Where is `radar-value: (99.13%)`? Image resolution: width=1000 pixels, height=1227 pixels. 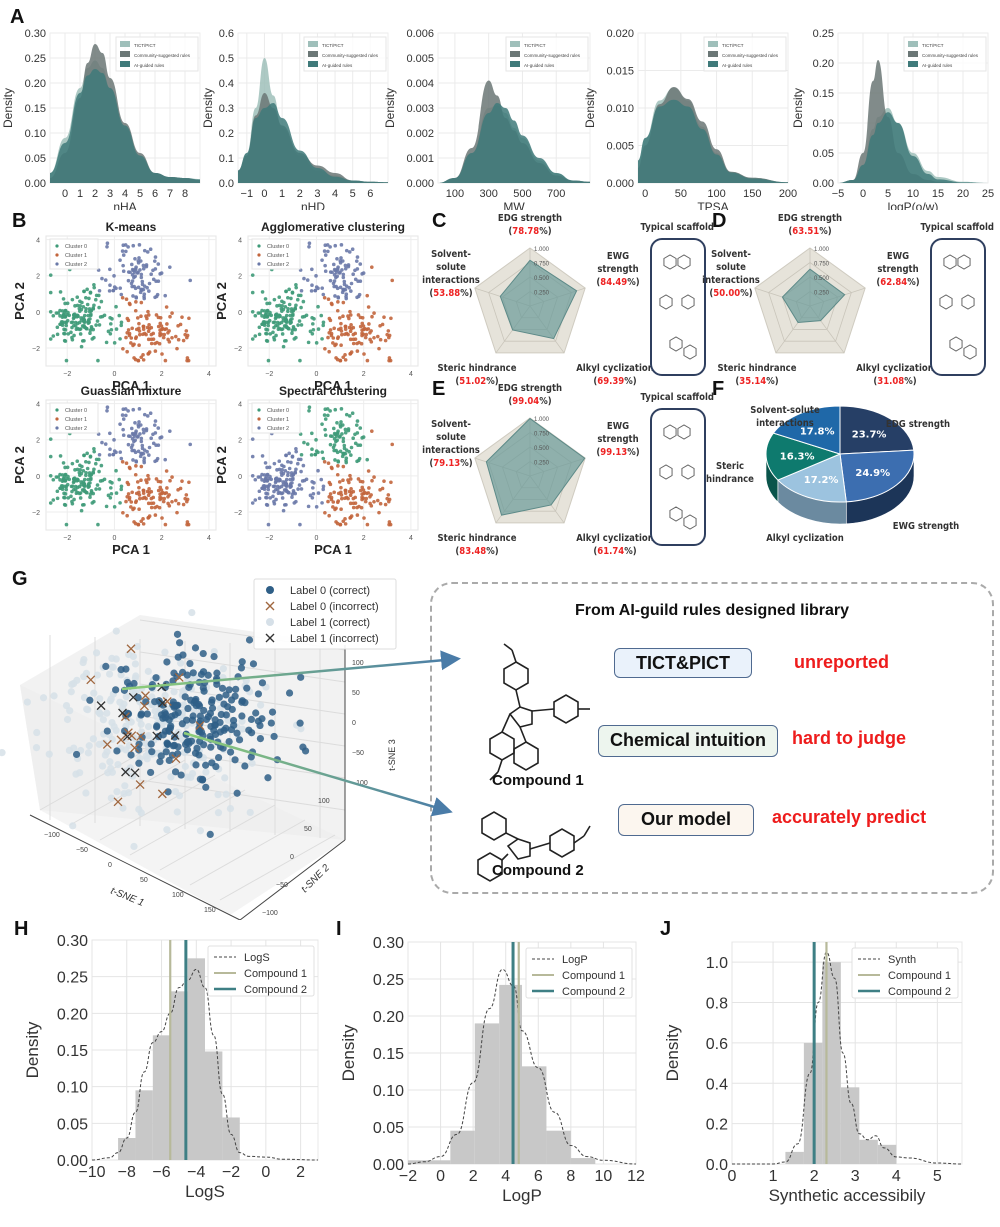 radar-value: (99.13%) is located at coordinates (618, 452).